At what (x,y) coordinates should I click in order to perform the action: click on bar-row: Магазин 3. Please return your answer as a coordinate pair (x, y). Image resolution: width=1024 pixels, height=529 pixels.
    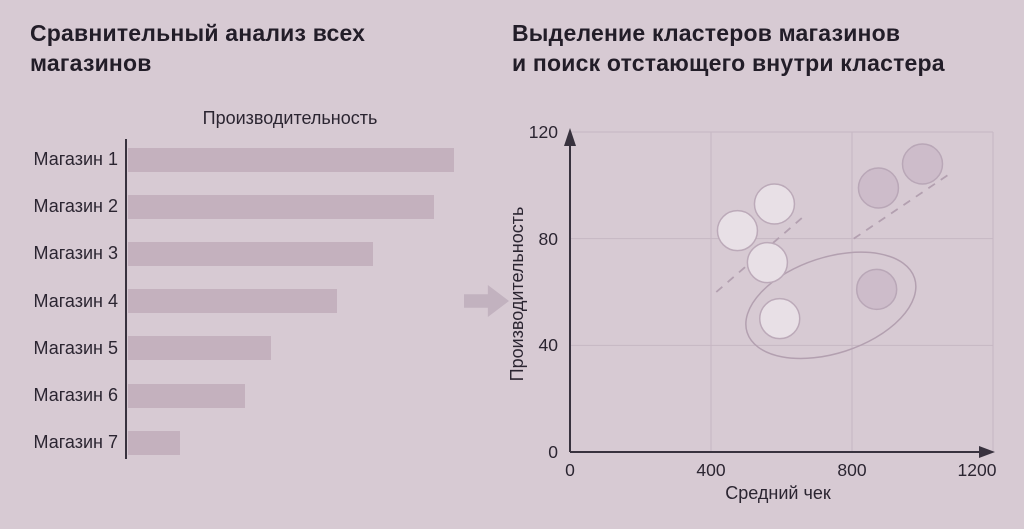
    Looking at the image, I should click on (250, 253).